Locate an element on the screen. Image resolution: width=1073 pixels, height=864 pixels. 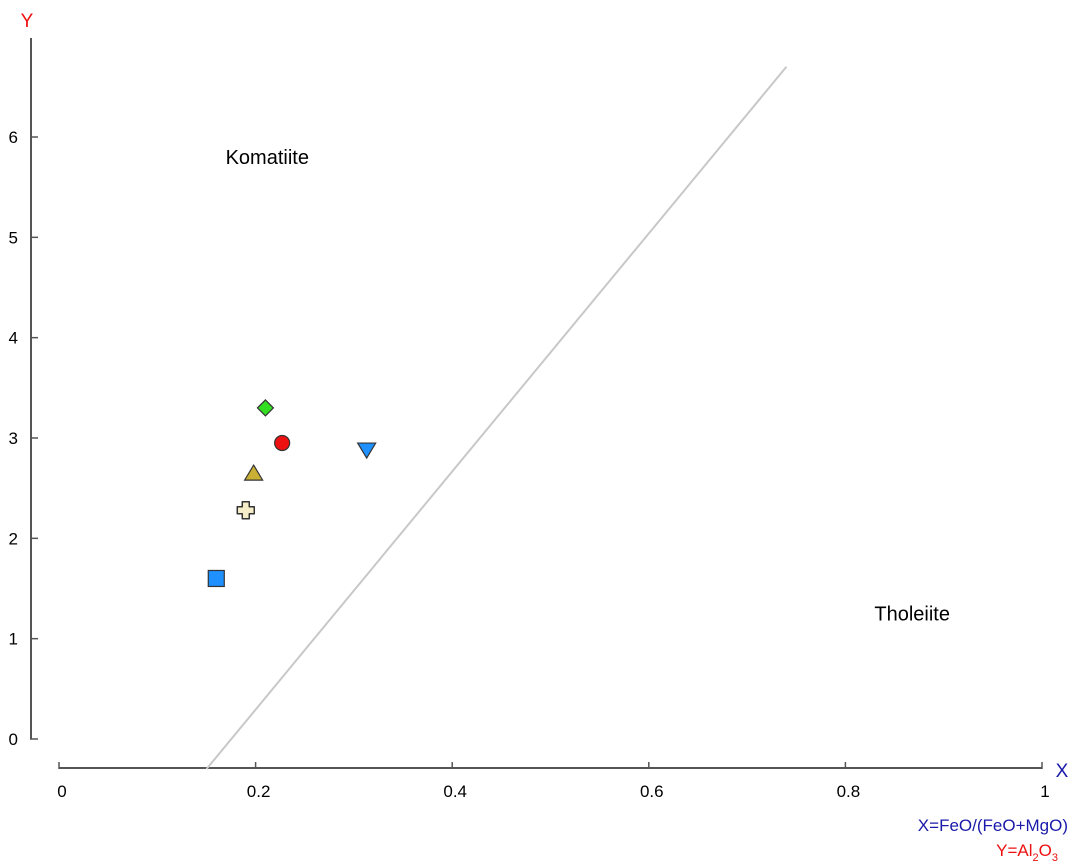
y-tick-label: 2 is located at coordinates (13, 538).